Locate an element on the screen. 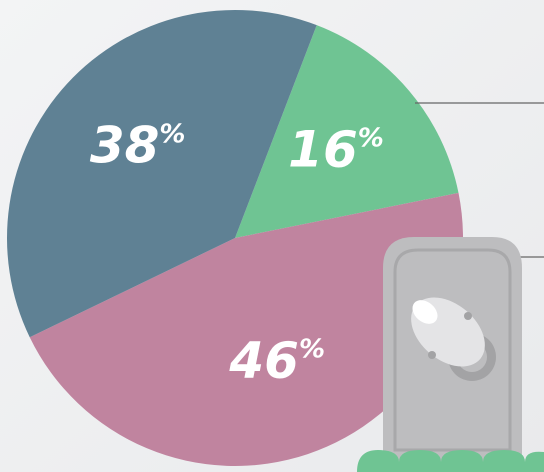 This screenshot has height=472, width=544. slice-label: 46% is located at coordinates (276, 360).